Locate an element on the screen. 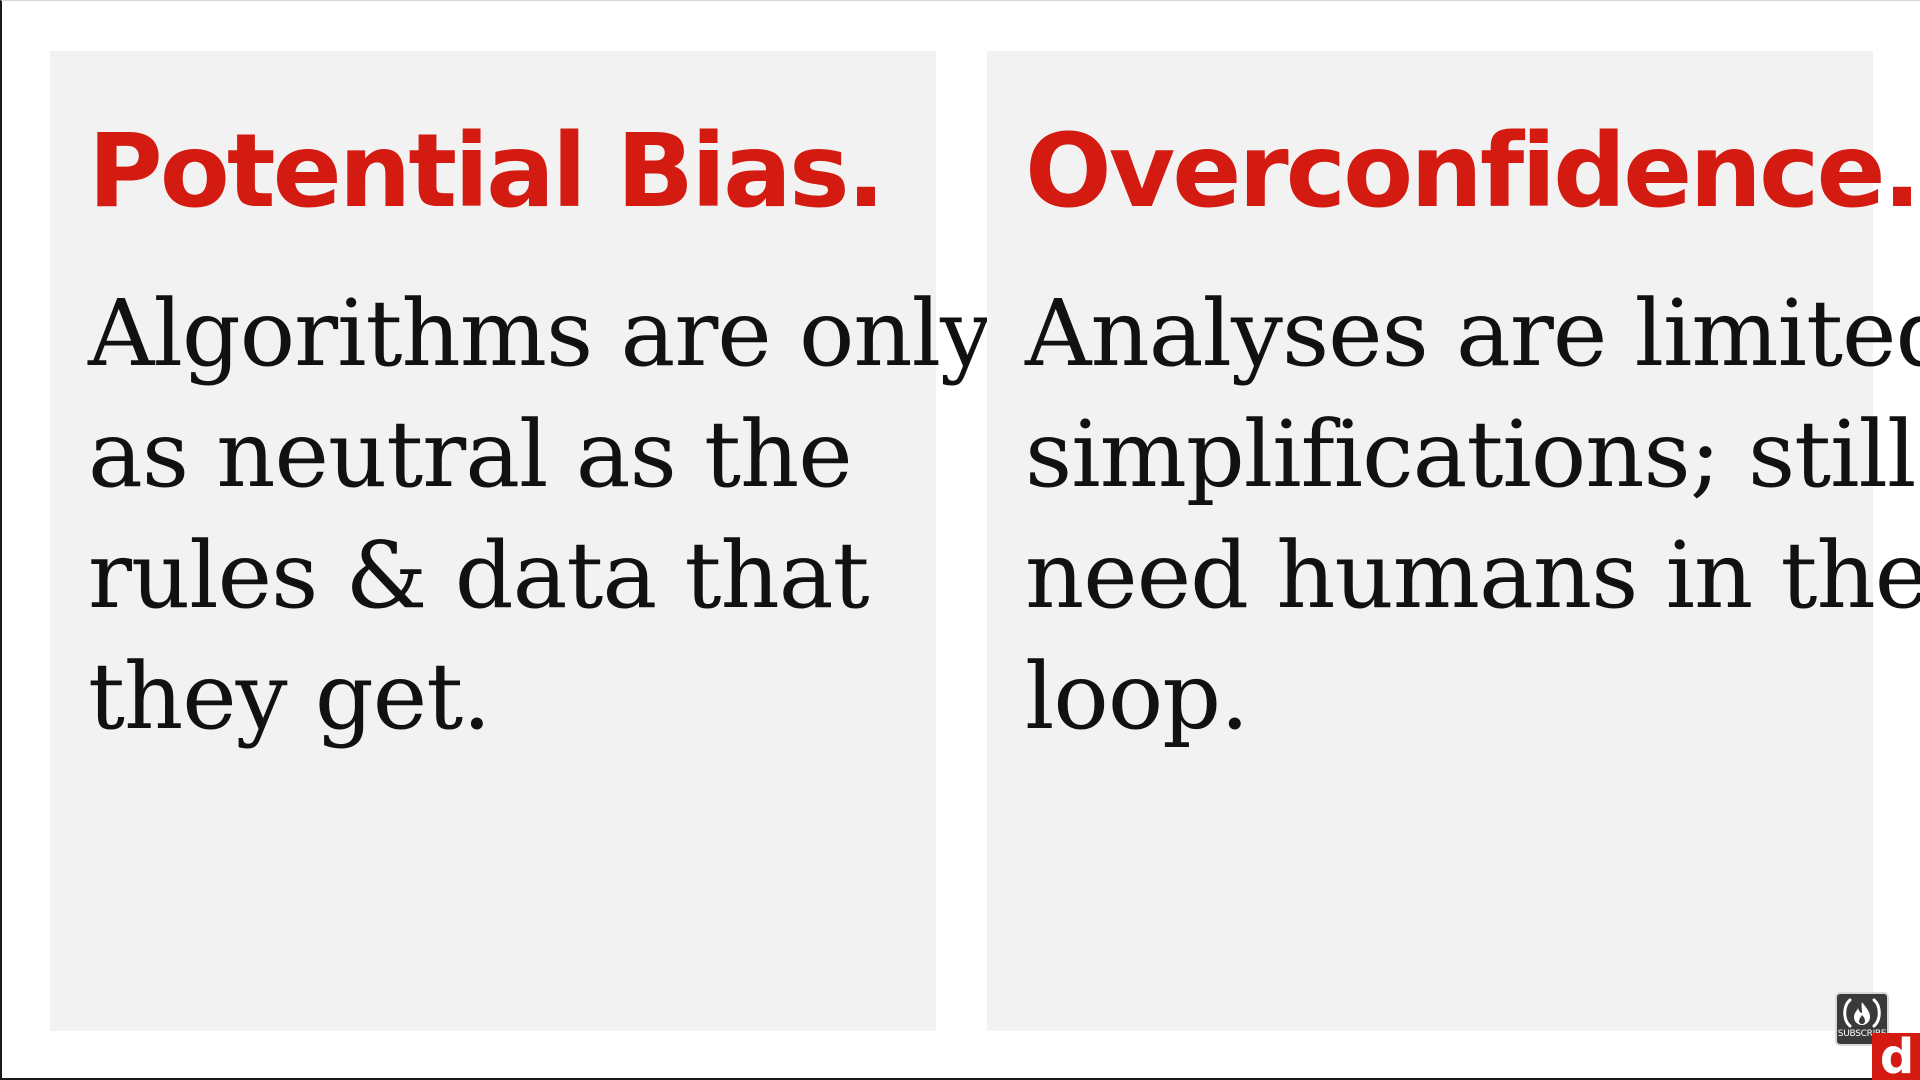  bias-body-line: rules & data that is located at coordinates (479, 575).